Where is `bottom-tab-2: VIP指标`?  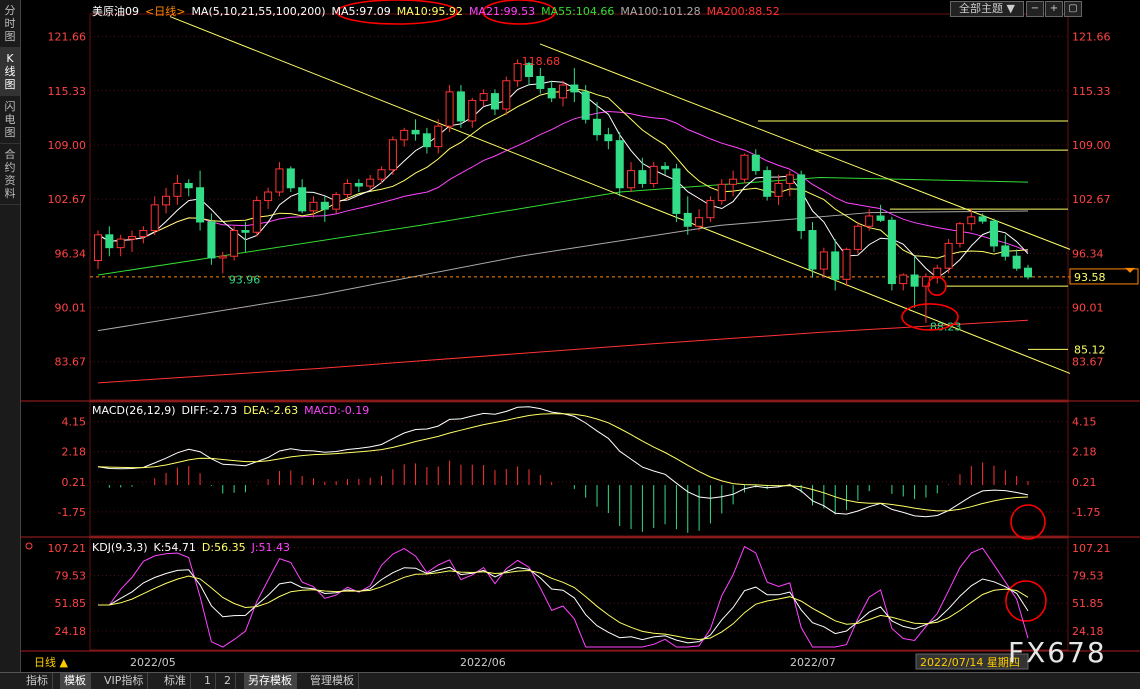 bottom-tab-2: VIP指标 is located at coordinates (124, 681).